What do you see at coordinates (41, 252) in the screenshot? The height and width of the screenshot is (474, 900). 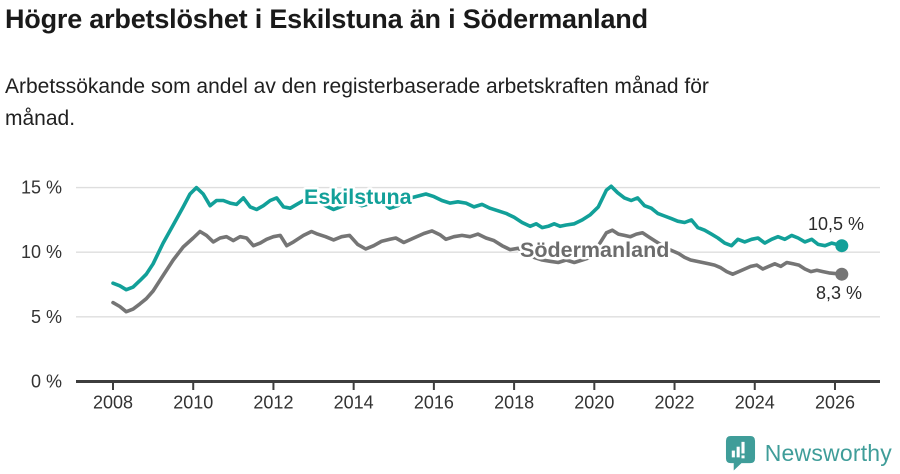 I see `y-tick-label: 10 %` at bounding box center [41, 252].